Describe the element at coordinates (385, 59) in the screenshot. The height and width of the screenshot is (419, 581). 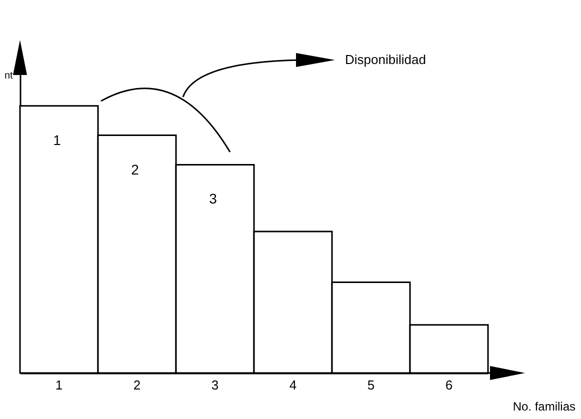
I see `text: Disponibilidad` at that location.